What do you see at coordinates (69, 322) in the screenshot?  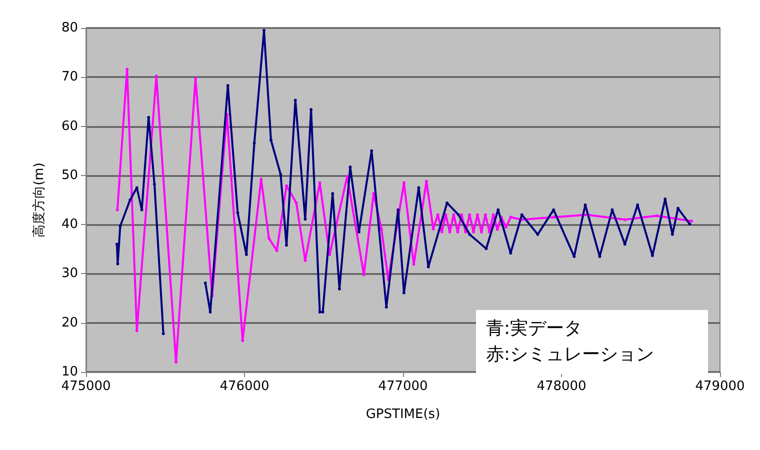 I see `y-tick-label: 20` at bounding box center [69, 322].